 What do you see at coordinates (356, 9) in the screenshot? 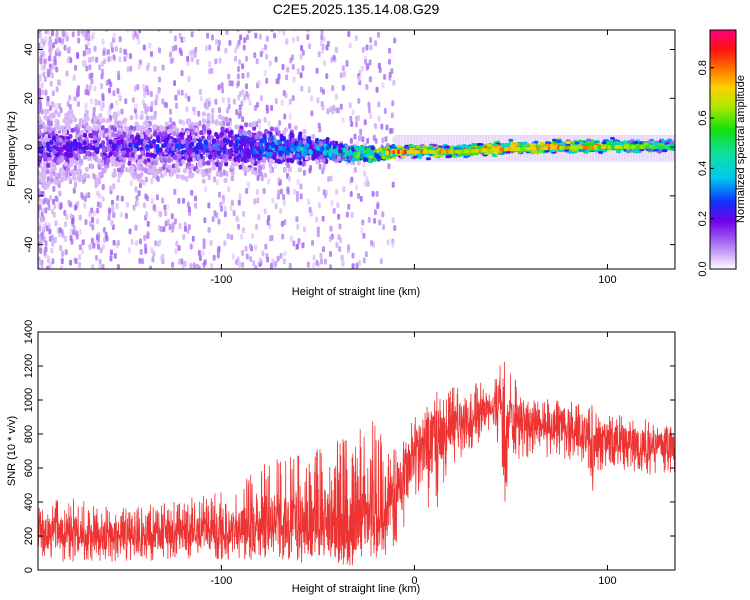
I see `figure-title: C2E5.2025.135.14.08.G29` at bounding box center [356, 9].